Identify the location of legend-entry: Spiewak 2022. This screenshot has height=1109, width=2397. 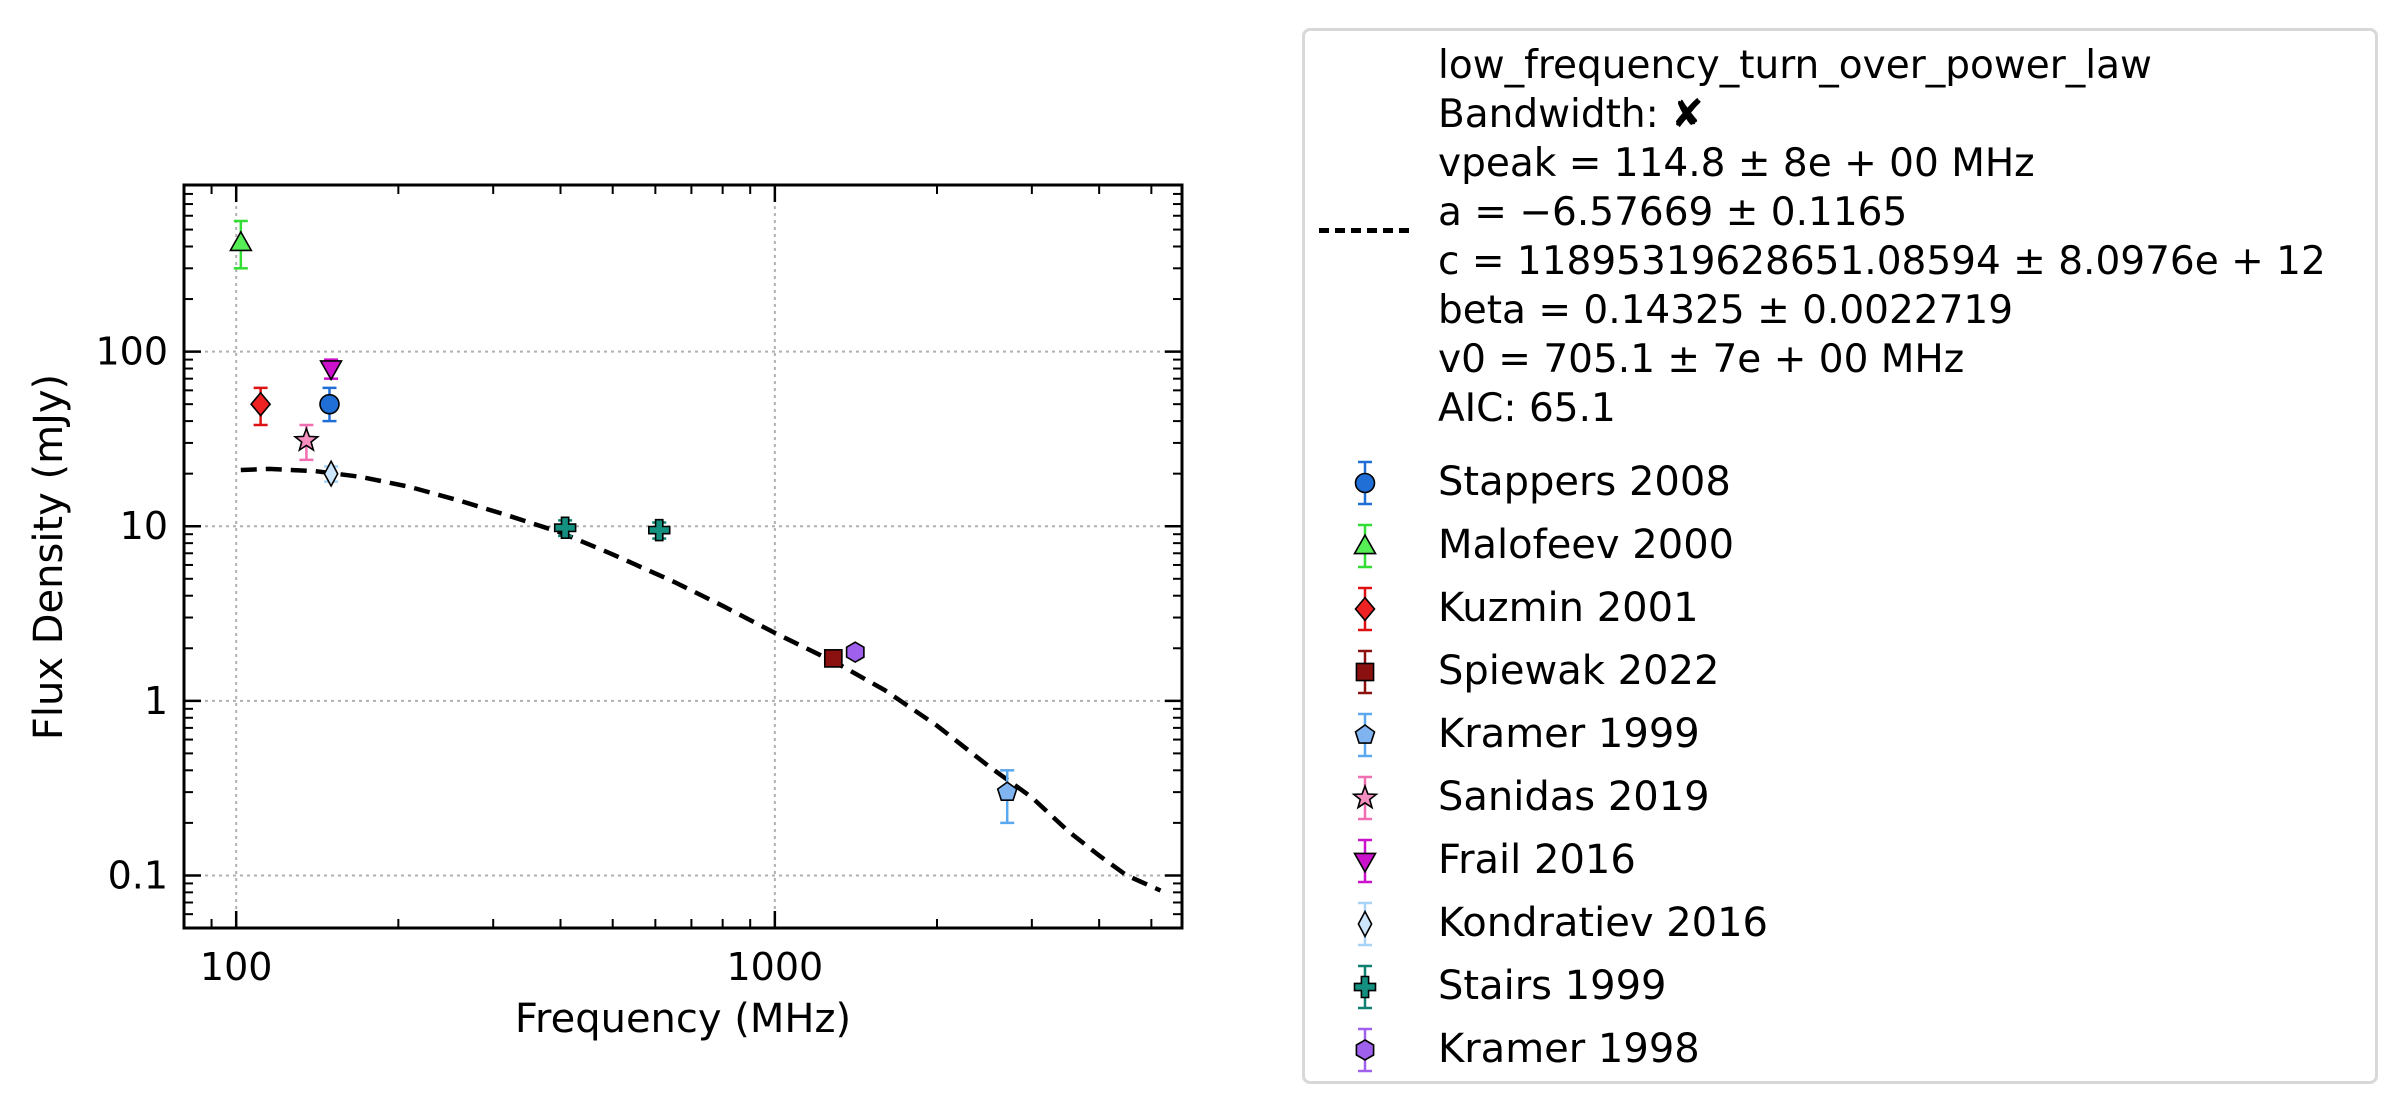
(1840, 671).